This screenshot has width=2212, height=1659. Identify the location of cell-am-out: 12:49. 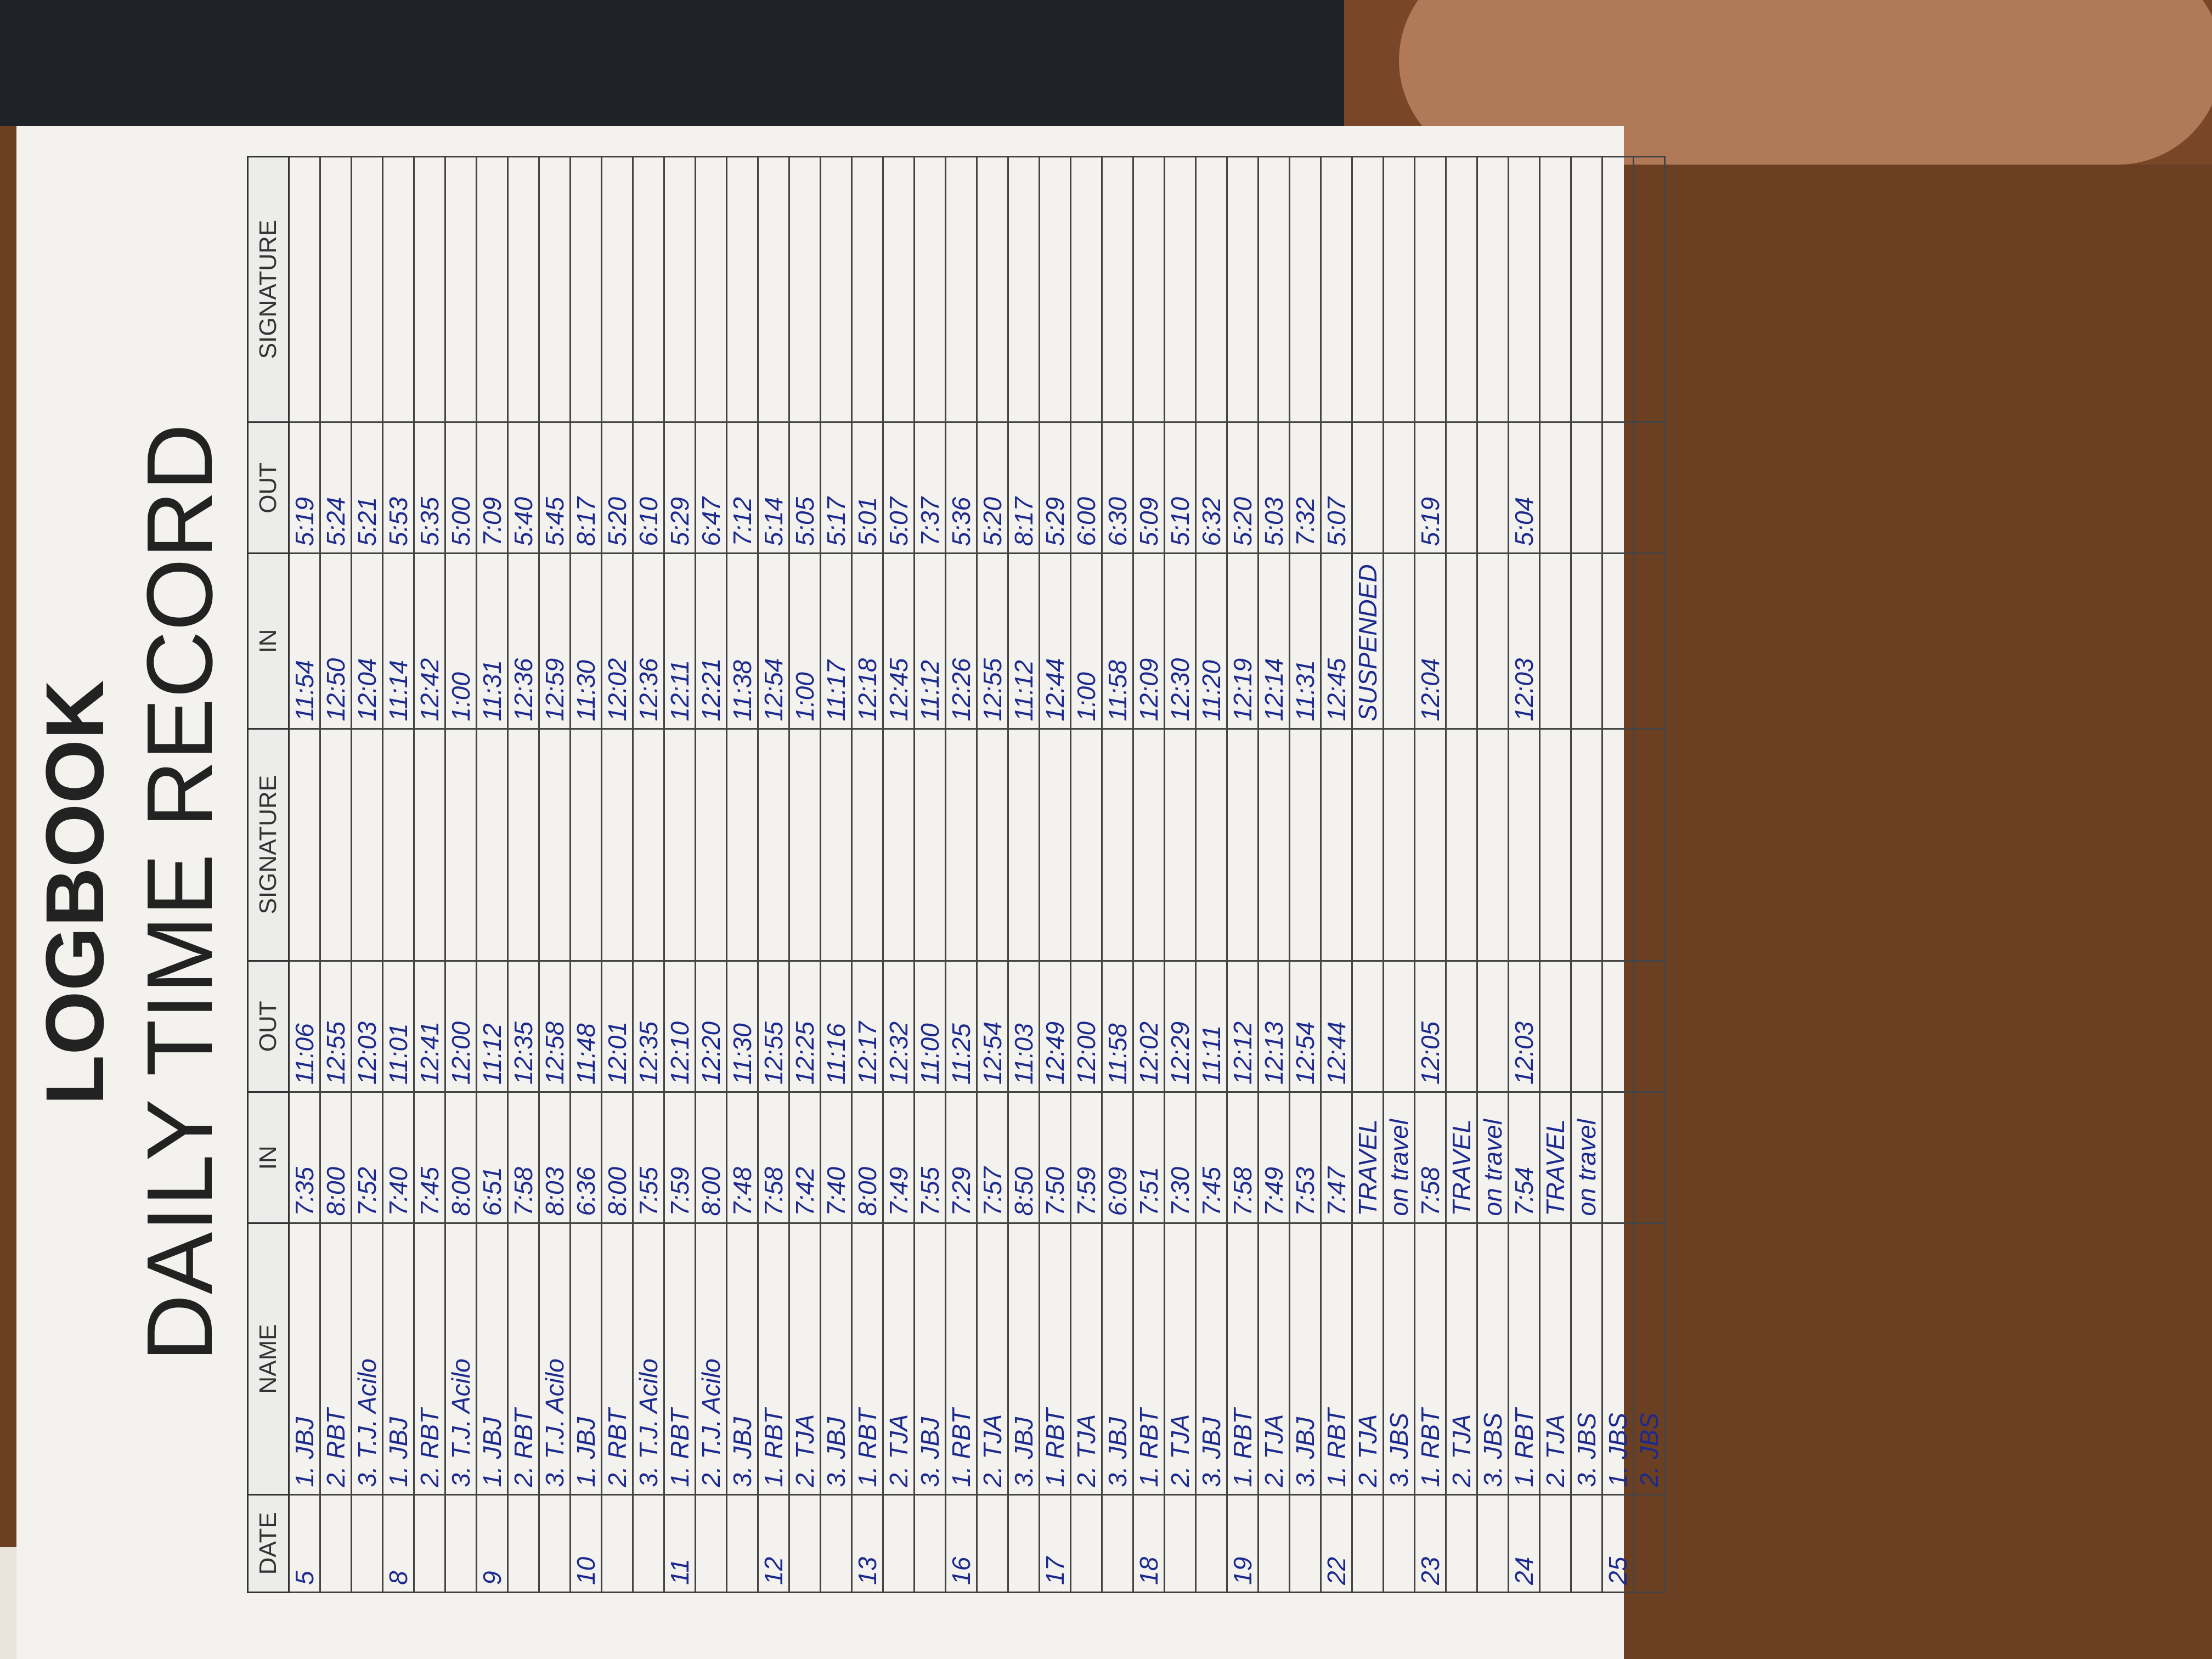
(1055, 1026).